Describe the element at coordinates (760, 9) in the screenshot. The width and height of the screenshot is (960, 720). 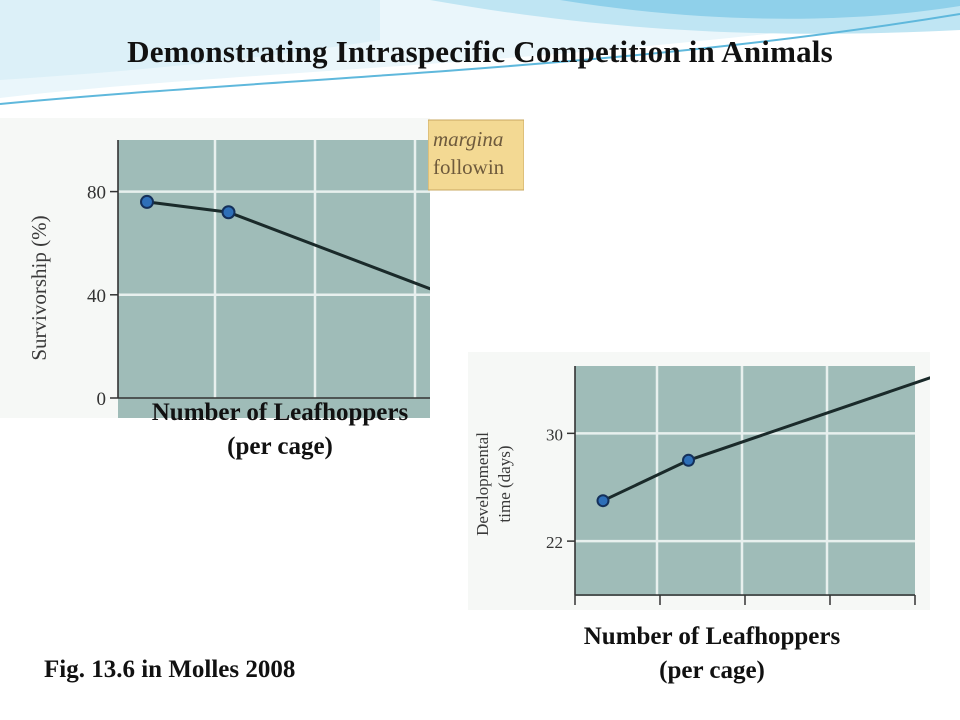
I see `header-wave-front` at that location.